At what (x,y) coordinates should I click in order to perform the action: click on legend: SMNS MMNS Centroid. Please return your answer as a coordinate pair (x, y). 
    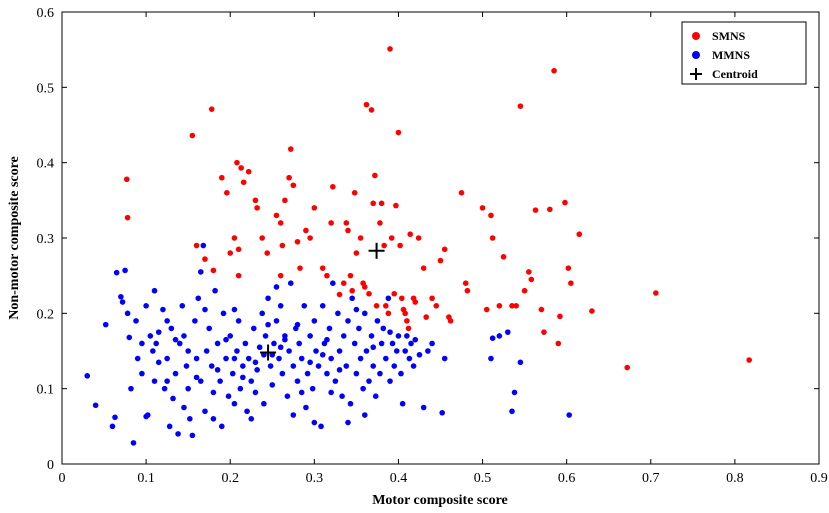
    Looking at the image, I should click on (744, 53).